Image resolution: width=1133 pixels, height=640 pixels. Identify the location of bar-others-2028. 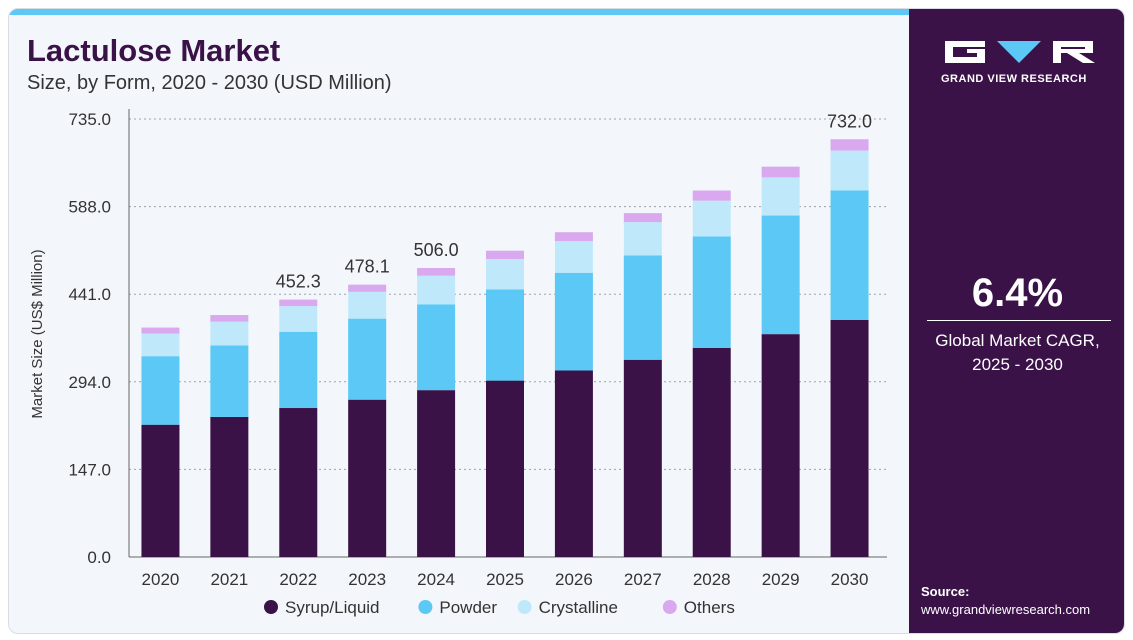
(711, 195).